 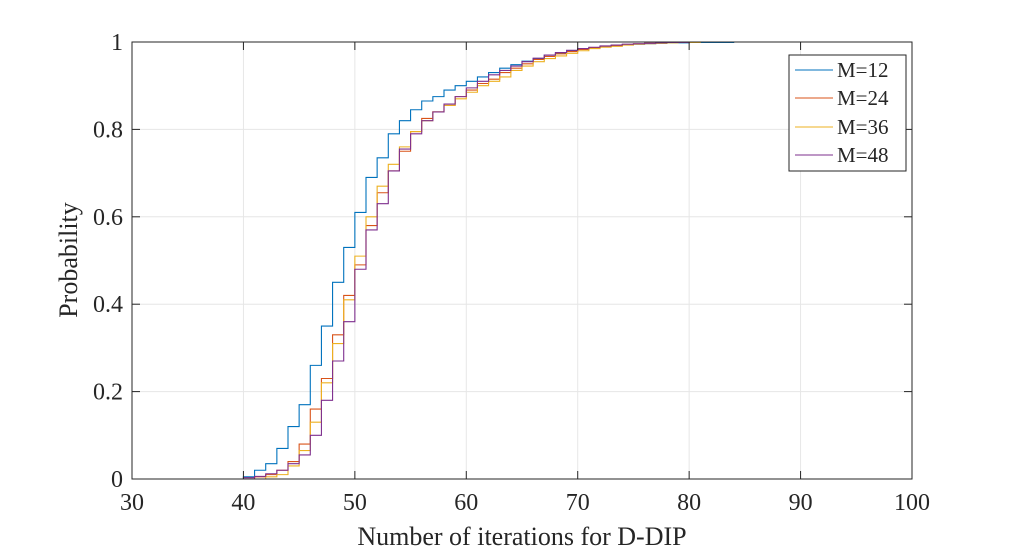 I want to click on x-tick-label: 90, so click(x=801, y=503).